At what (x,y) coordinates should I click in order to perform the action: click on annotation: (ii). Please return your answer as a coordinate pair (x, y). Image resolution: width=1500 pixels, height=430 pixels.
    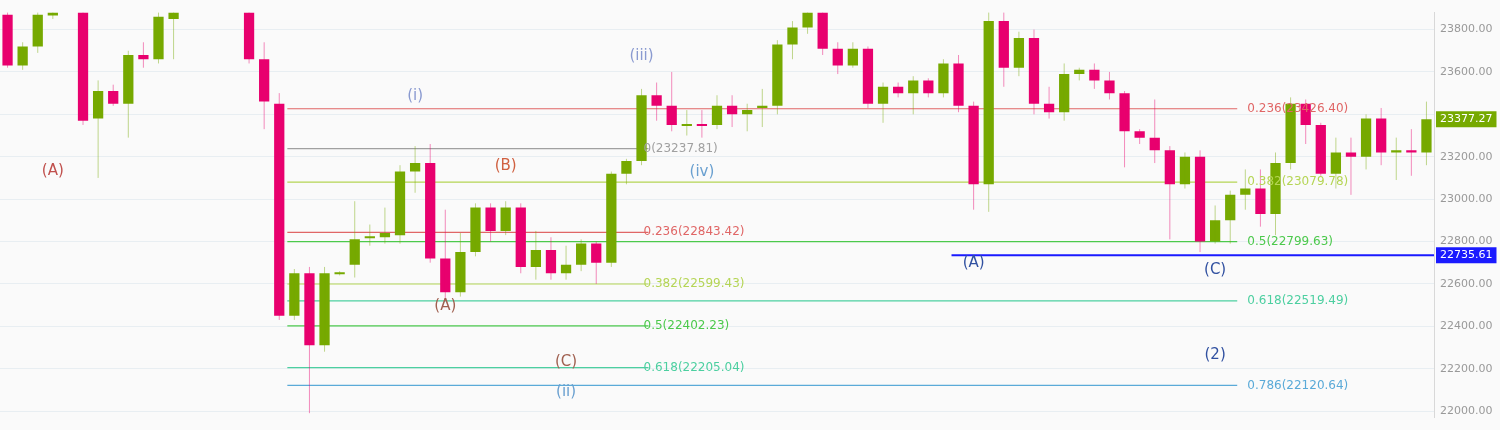
    Looking at the image, I should click on (566, 391).